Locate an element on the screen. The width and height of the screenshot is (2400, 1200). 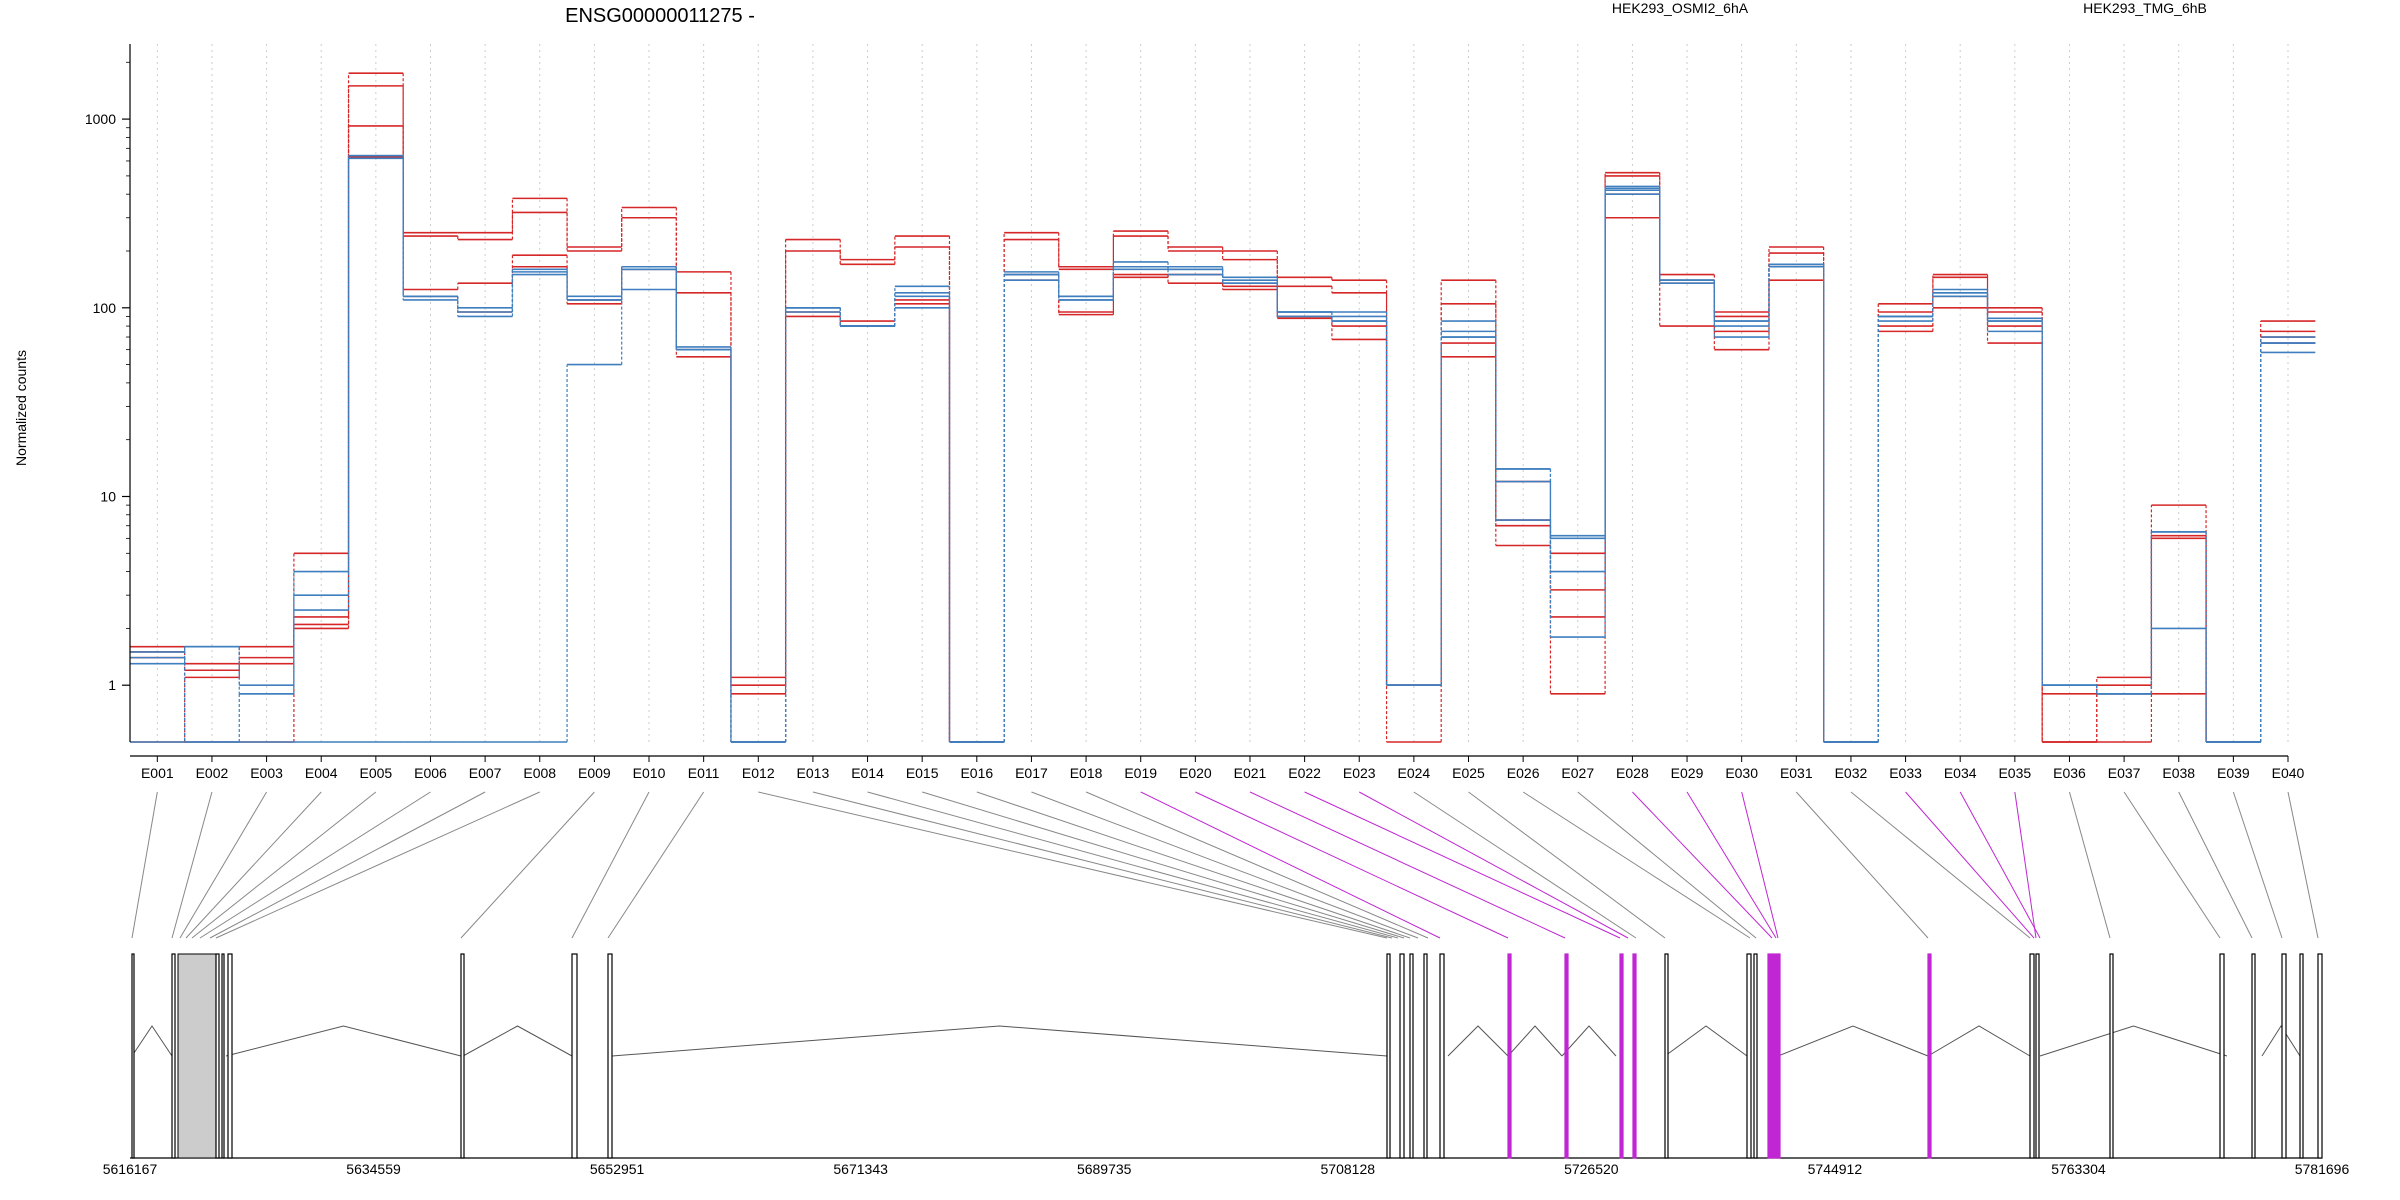
genomic-tick-label: 5616167 is located at coordinates (130, 1169).